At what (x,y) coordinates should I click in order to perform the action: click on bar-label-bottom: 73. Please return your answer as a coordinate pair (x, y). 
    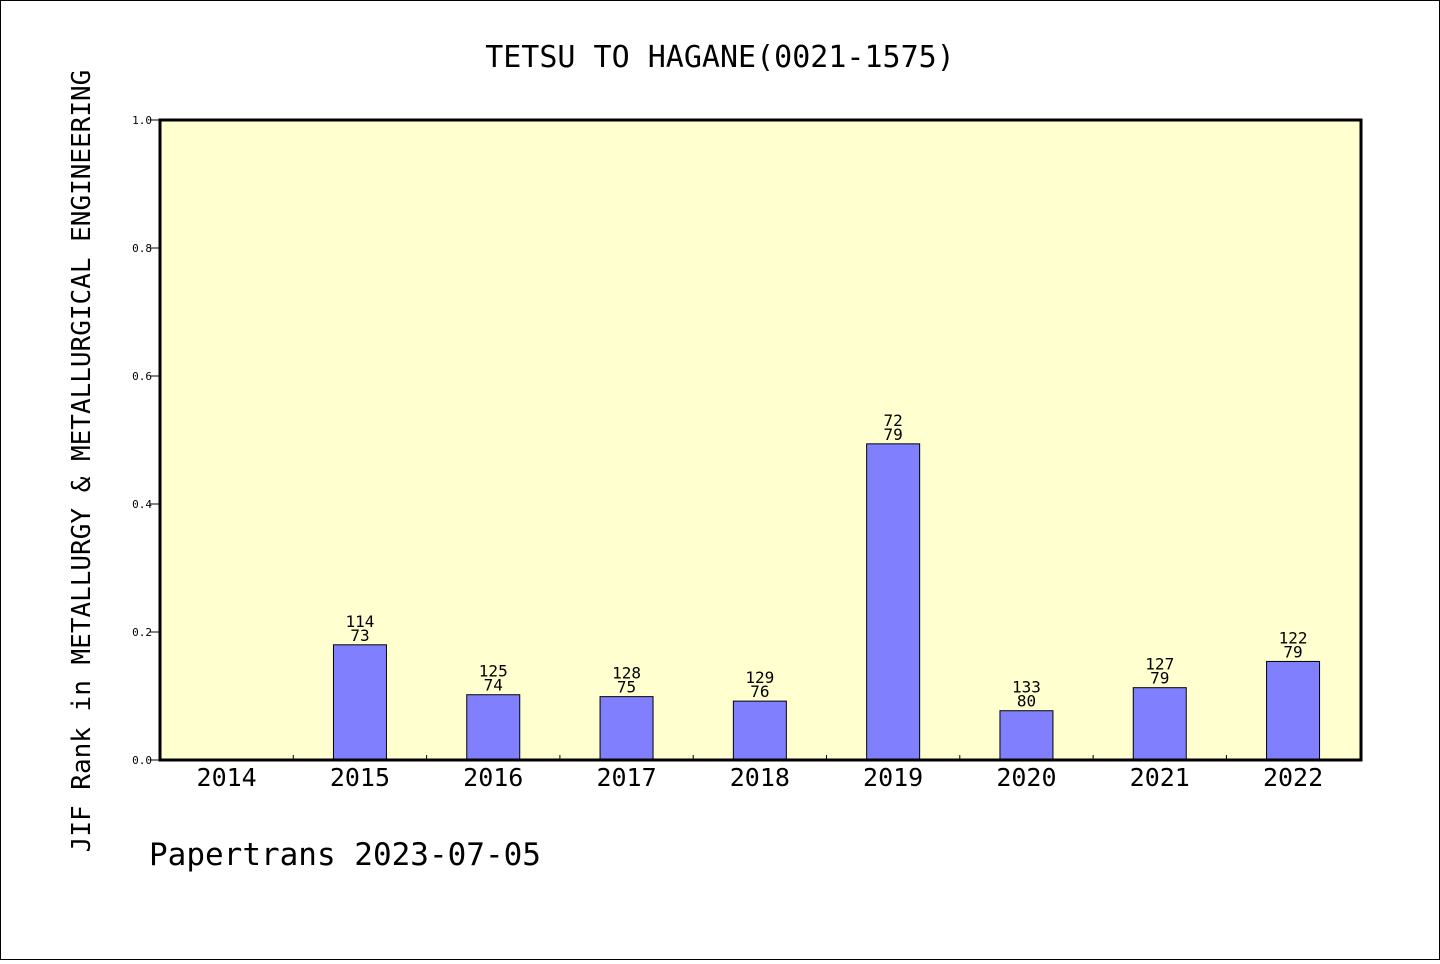
    Looking at the image, I should click on (359, 635).